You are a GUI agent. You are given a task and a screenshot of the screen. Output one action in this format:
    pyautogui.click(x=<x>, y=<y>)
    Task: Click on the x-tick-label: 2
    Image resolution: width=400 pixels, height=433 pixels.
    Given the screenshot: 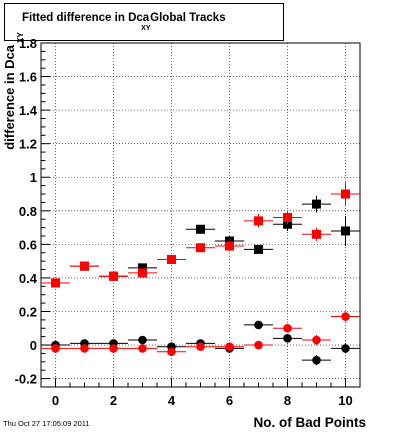 What is the action you would take?
    pyautogui.click(x=113, y=400)
    